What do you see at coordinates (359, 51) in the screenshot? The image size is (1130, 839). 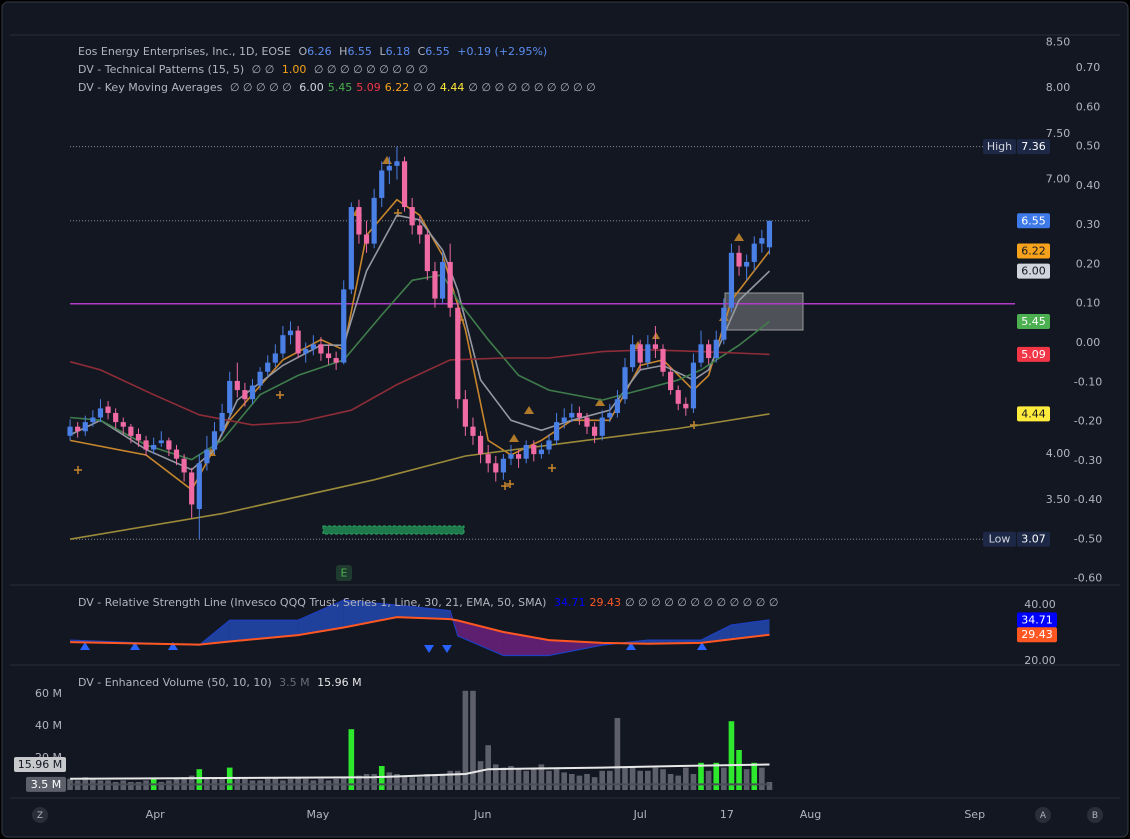 I see `h-value: 6.55` at bounding box center [359, 51].